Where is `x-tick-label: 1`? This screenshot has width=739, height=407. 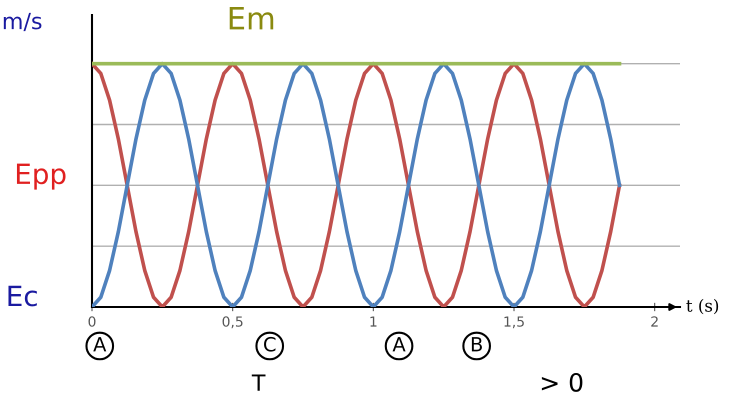
x-tick-label: 1 is located at coordinates (373, 321).